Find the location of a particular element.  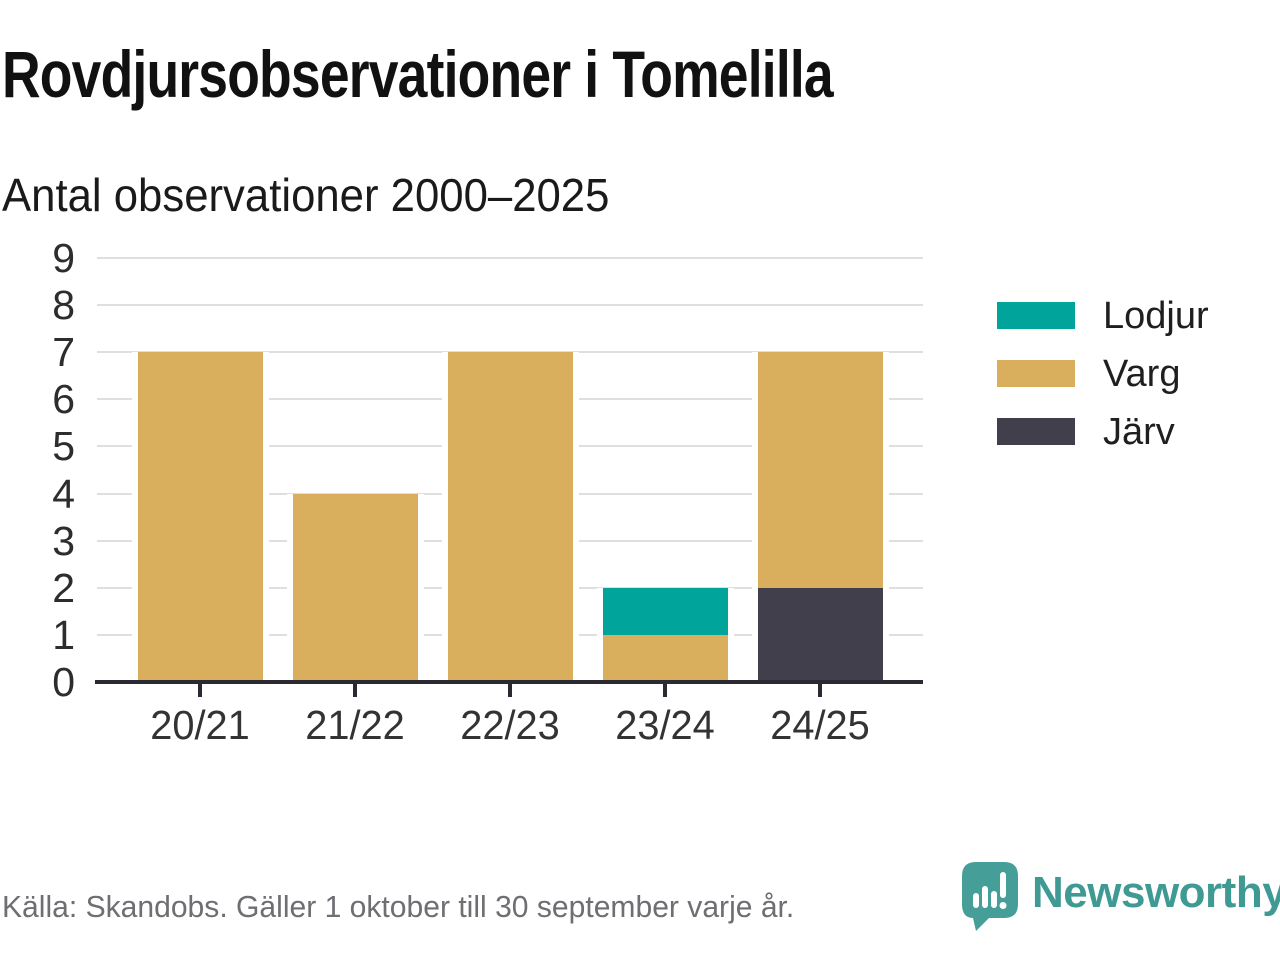

legend-label: Varg is located at coordinates (1142, 373).